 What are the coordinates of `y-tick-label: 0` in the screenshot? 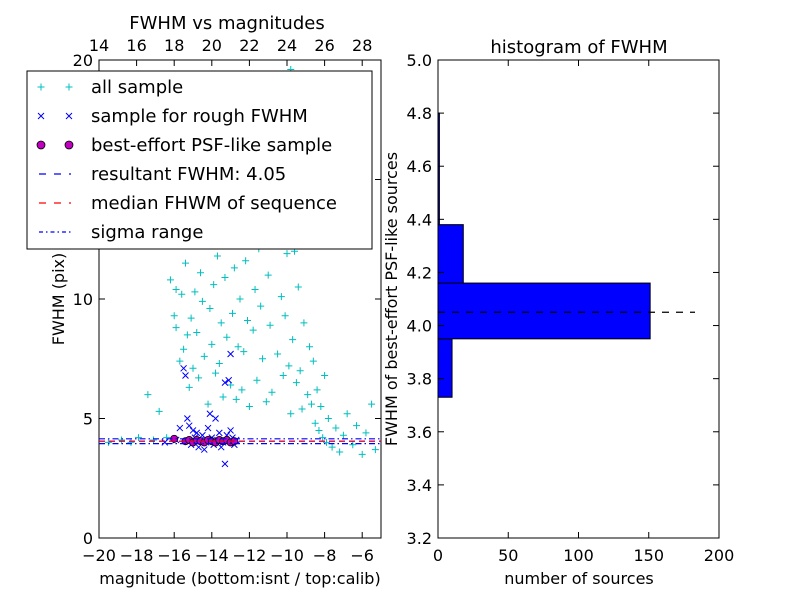 It's located at (88, 538).